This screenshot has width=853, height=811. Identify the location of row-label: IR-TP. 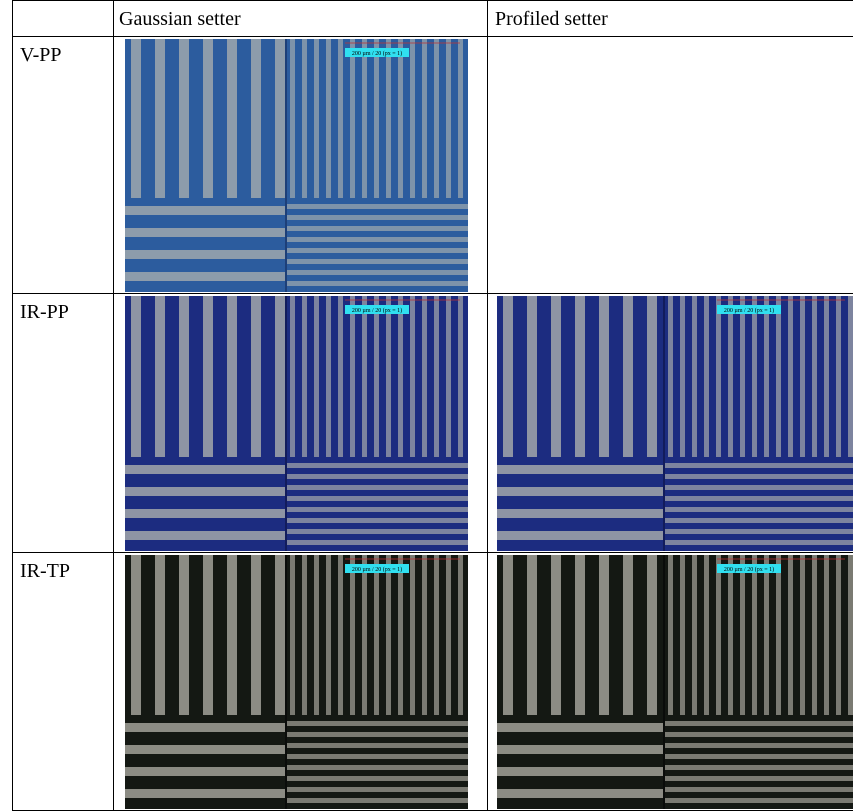
(45, 571).